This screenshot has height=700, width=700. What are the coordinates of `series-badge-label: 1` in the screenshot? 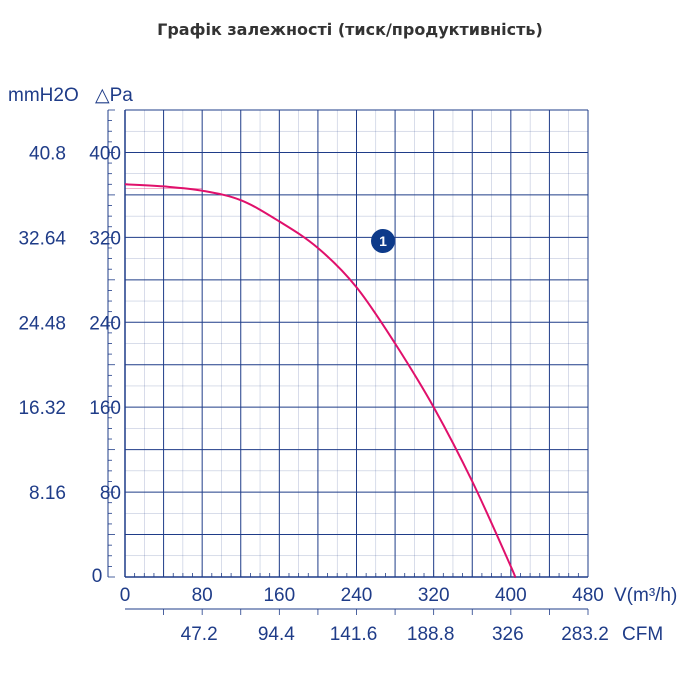 It's located at (383, 241).